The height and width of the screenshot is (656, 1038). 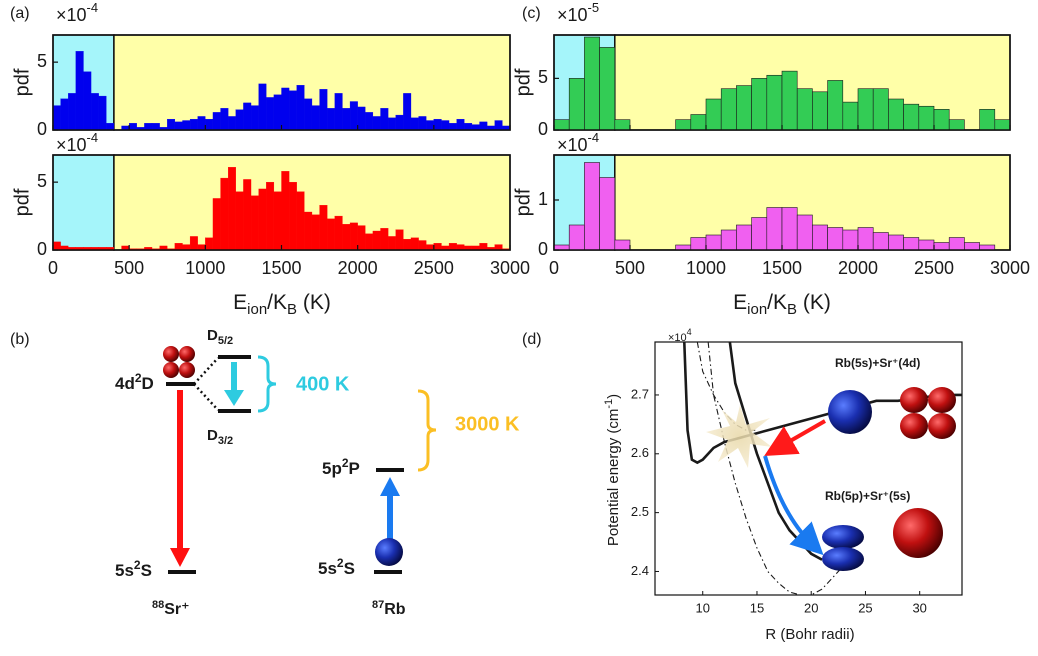 I want to click on label-part: 5s, so click(x=327, y=568).